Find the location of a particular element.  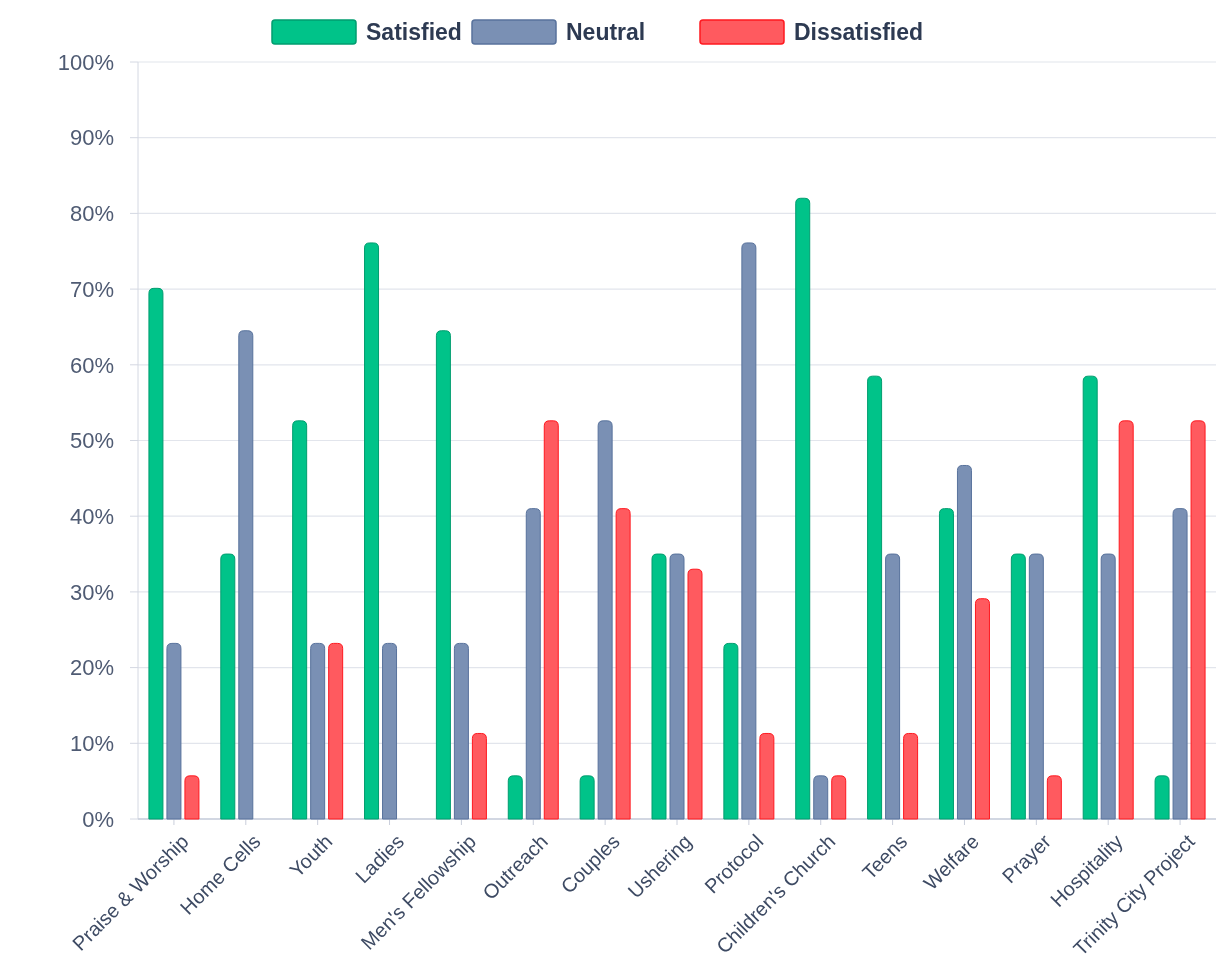

y-tick-label: 80% is located at coordinates (91, 214).